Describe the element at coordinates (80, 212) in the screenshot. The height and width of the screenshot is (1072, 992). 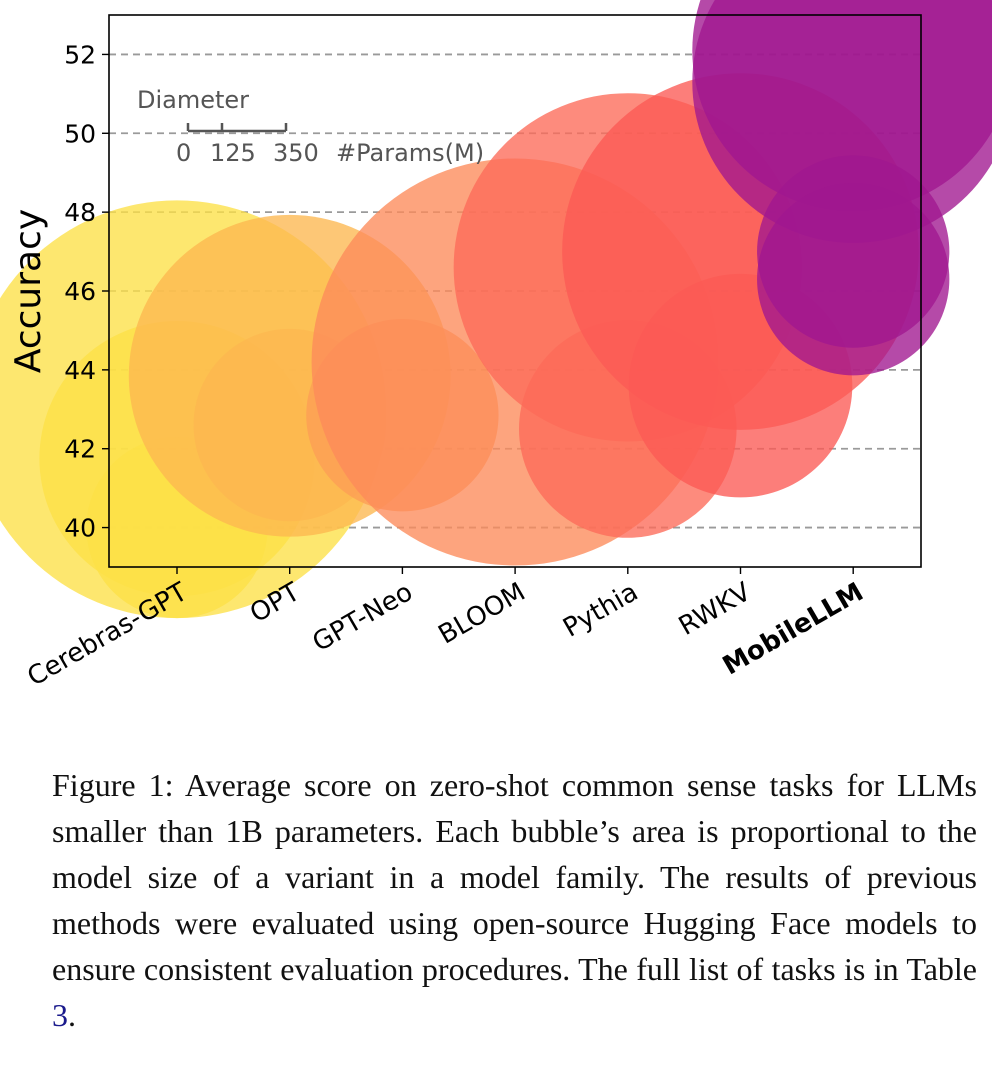
I see `y-tick-label-48: 48` at that location.